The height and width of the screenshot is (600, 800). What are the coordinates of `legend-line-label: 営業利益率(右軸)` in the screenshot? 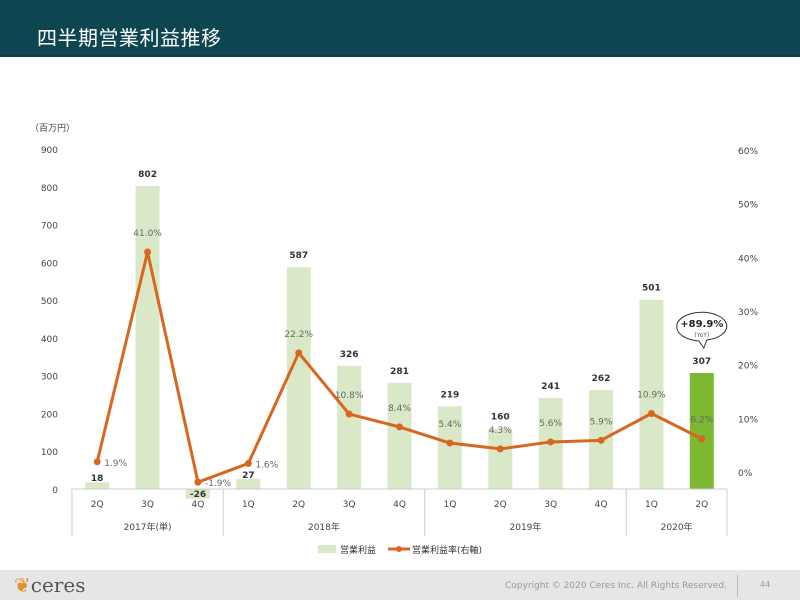 It's located at (447, 550).